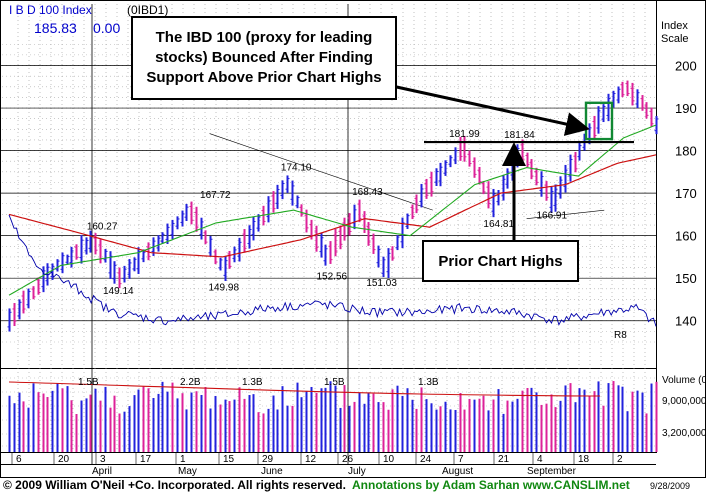  I want to click on x-day-label: 17, so click(146, 459).